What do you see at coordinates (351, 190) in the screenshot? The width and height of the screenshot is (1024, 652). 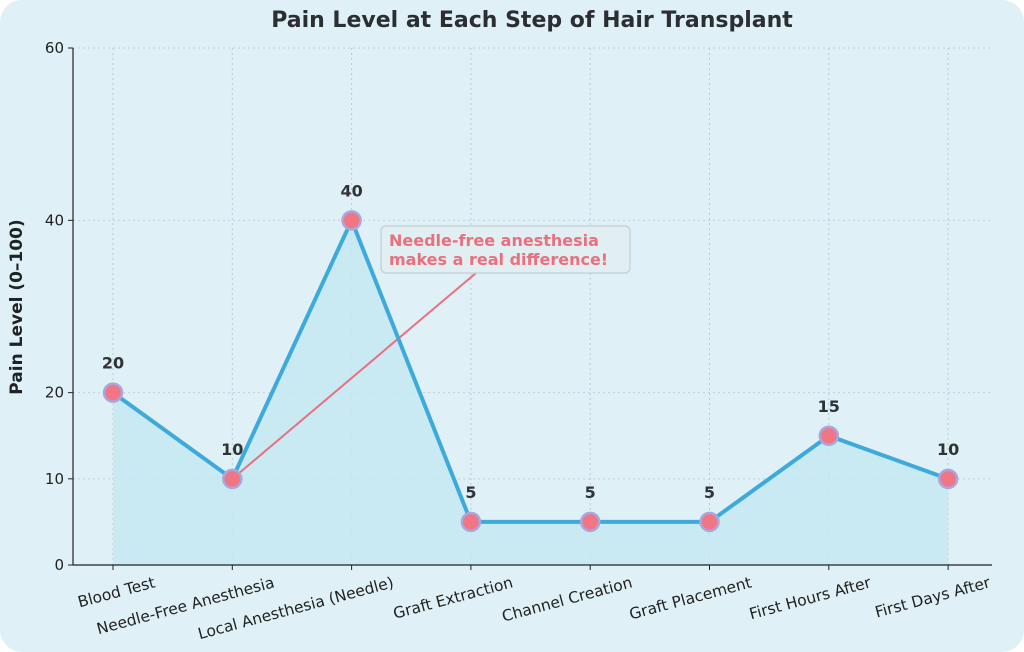 I see `data-value-label: 40` at bounding box center [351, 190].